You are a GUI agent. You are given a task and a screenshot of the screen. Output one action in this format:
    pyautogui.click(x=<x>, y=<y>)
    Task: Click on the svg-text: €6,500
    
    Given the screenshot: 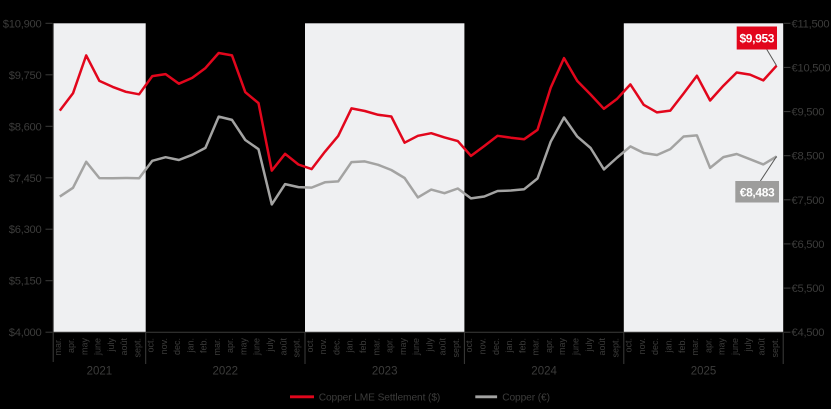 What is the action you would take?
    pyautogui.click(x=808, y=245)
    